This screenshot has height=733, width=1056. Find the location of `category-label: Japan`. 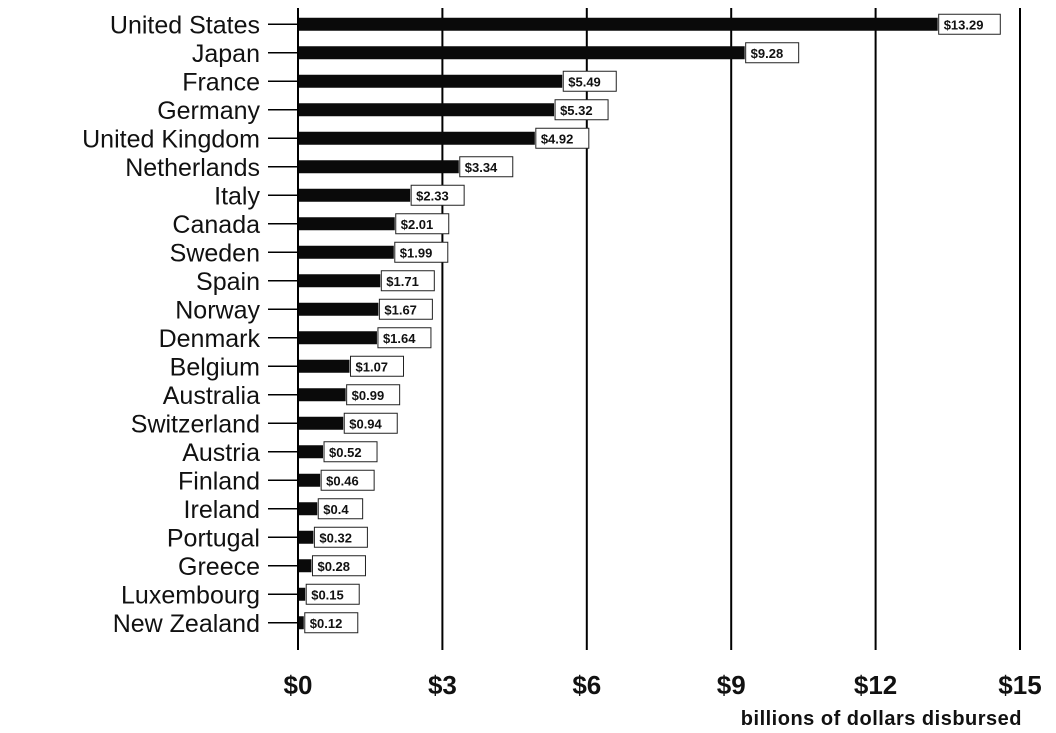

category-label: Japan is located at coordinates (226, 54).